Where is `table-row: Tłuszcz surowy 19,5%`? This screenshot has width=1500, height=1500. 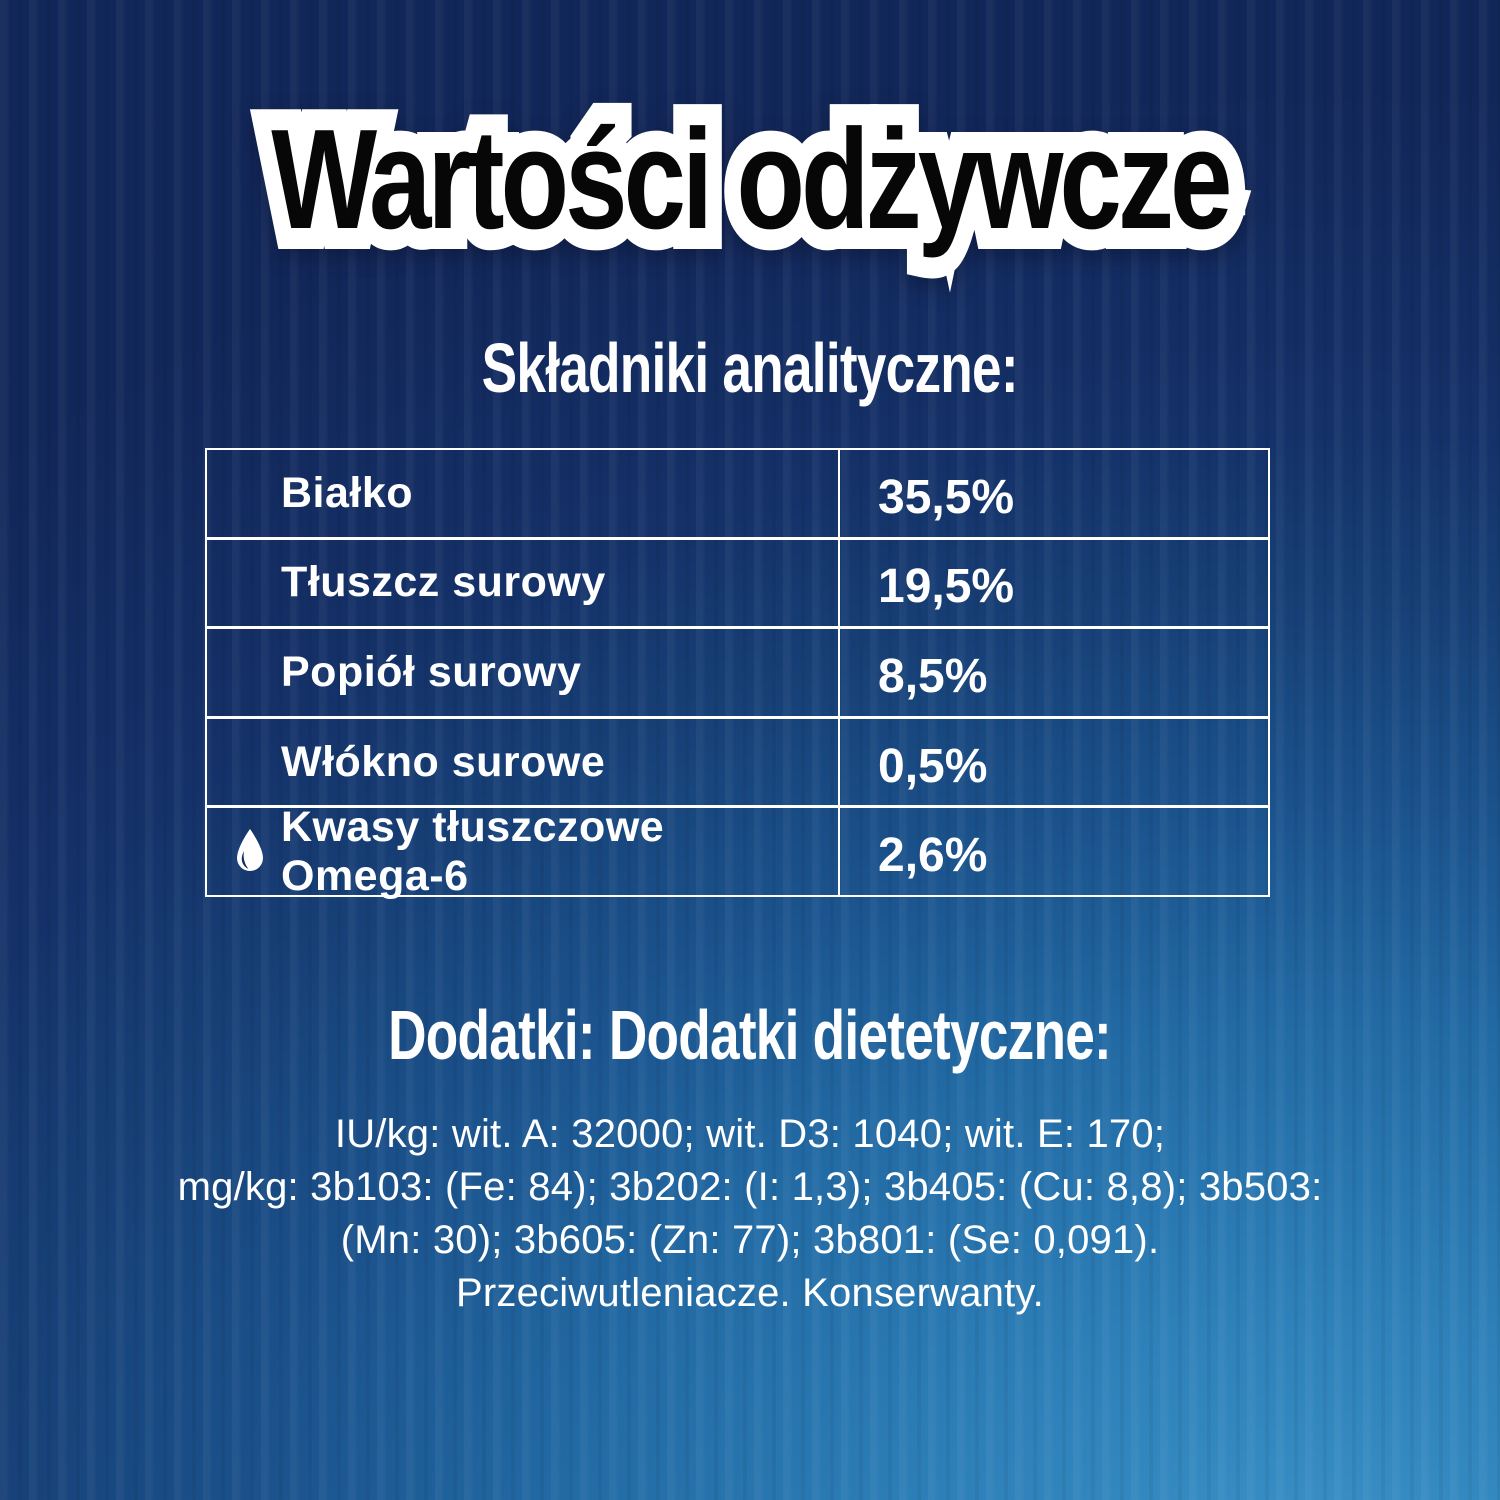 table-row: Tłuszcz surowy 19,5% is located at coordinates (737, 581).